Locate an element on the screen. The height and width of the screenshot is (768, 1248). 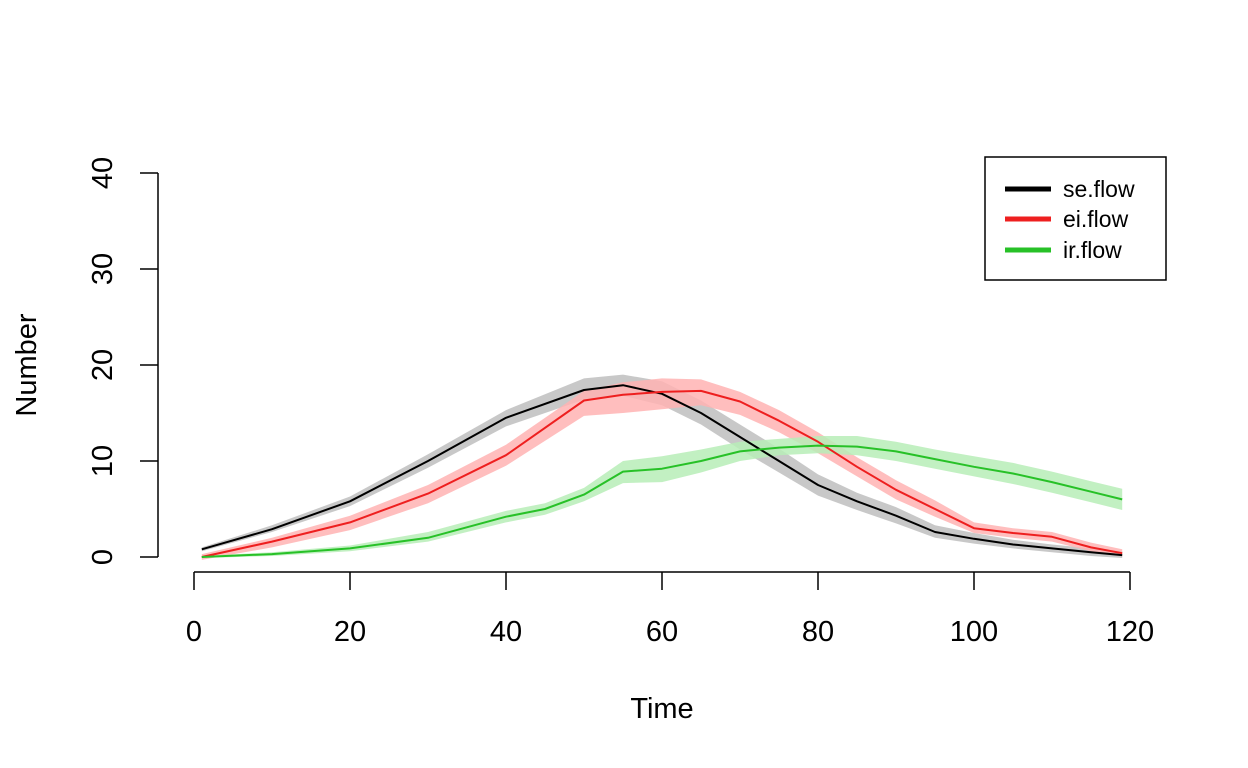
legend-label-se-flow: se.flow is located at coordinates (1099, 189).